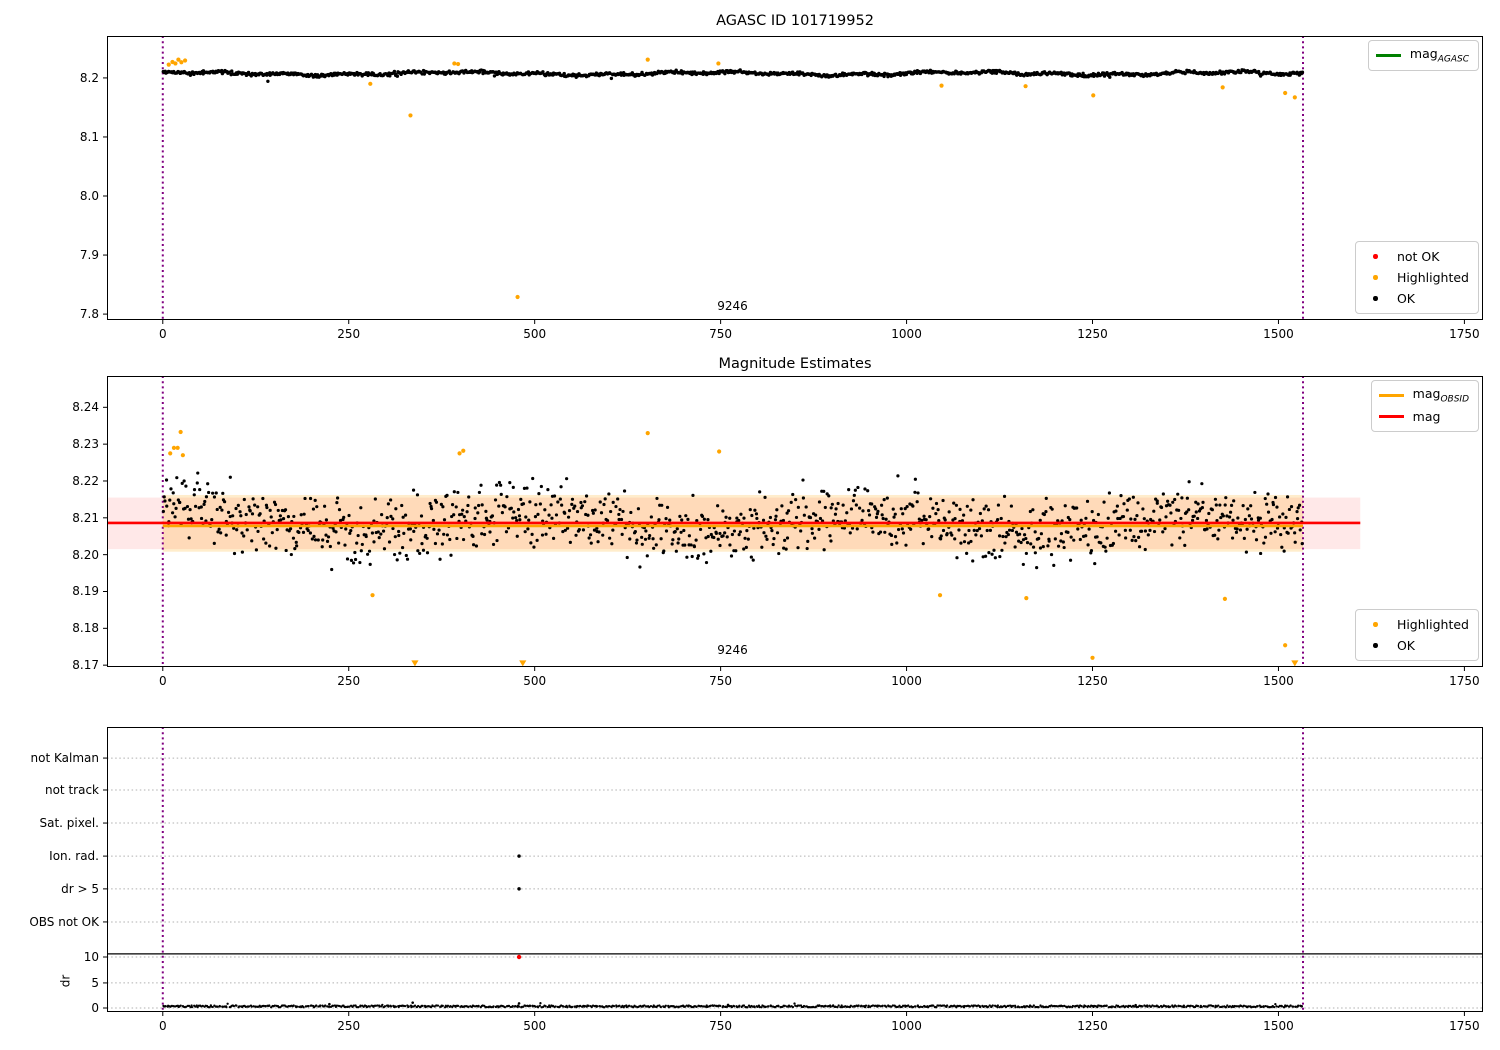  Describe the element at coordinates (85, 444) in the screenshot. I see `y-tick-label-8.23: 8.23` at that location.